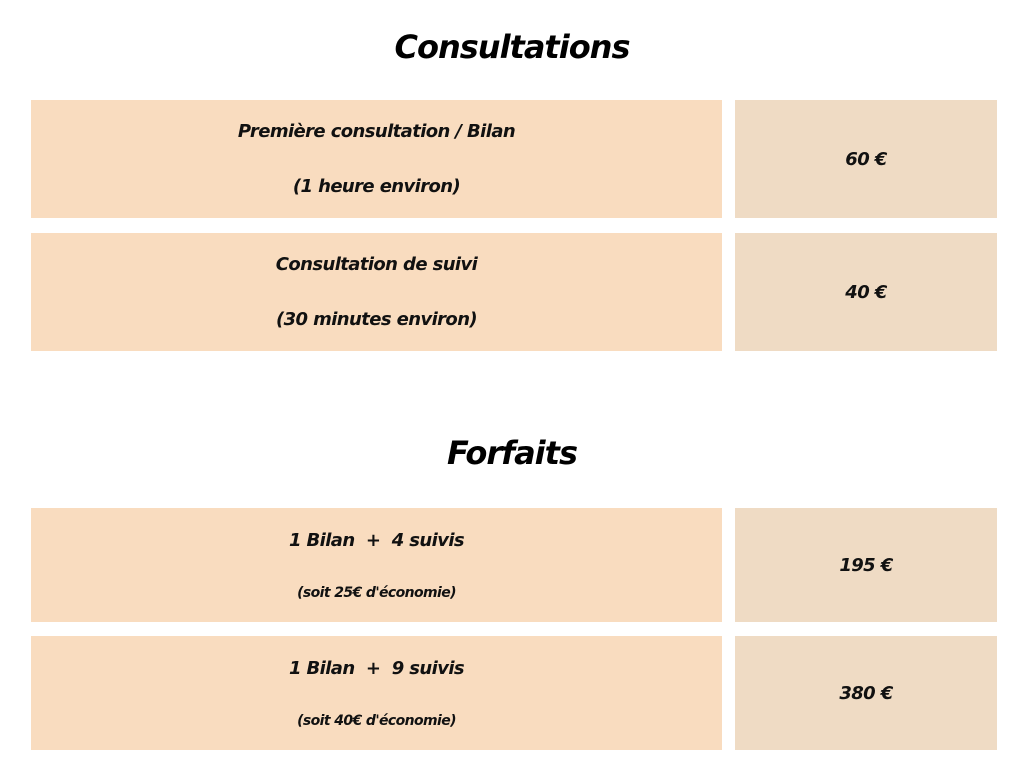 The width and height of the screenshot is (1024, 776). I want to click on forfait-name: 1 Bilan + 4 suivis, so click(376, 540).